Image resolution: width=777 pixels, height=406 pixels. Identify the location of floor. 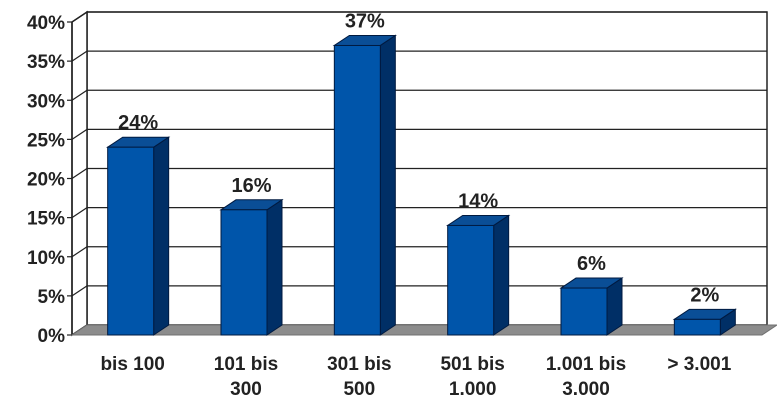
(423, 330).